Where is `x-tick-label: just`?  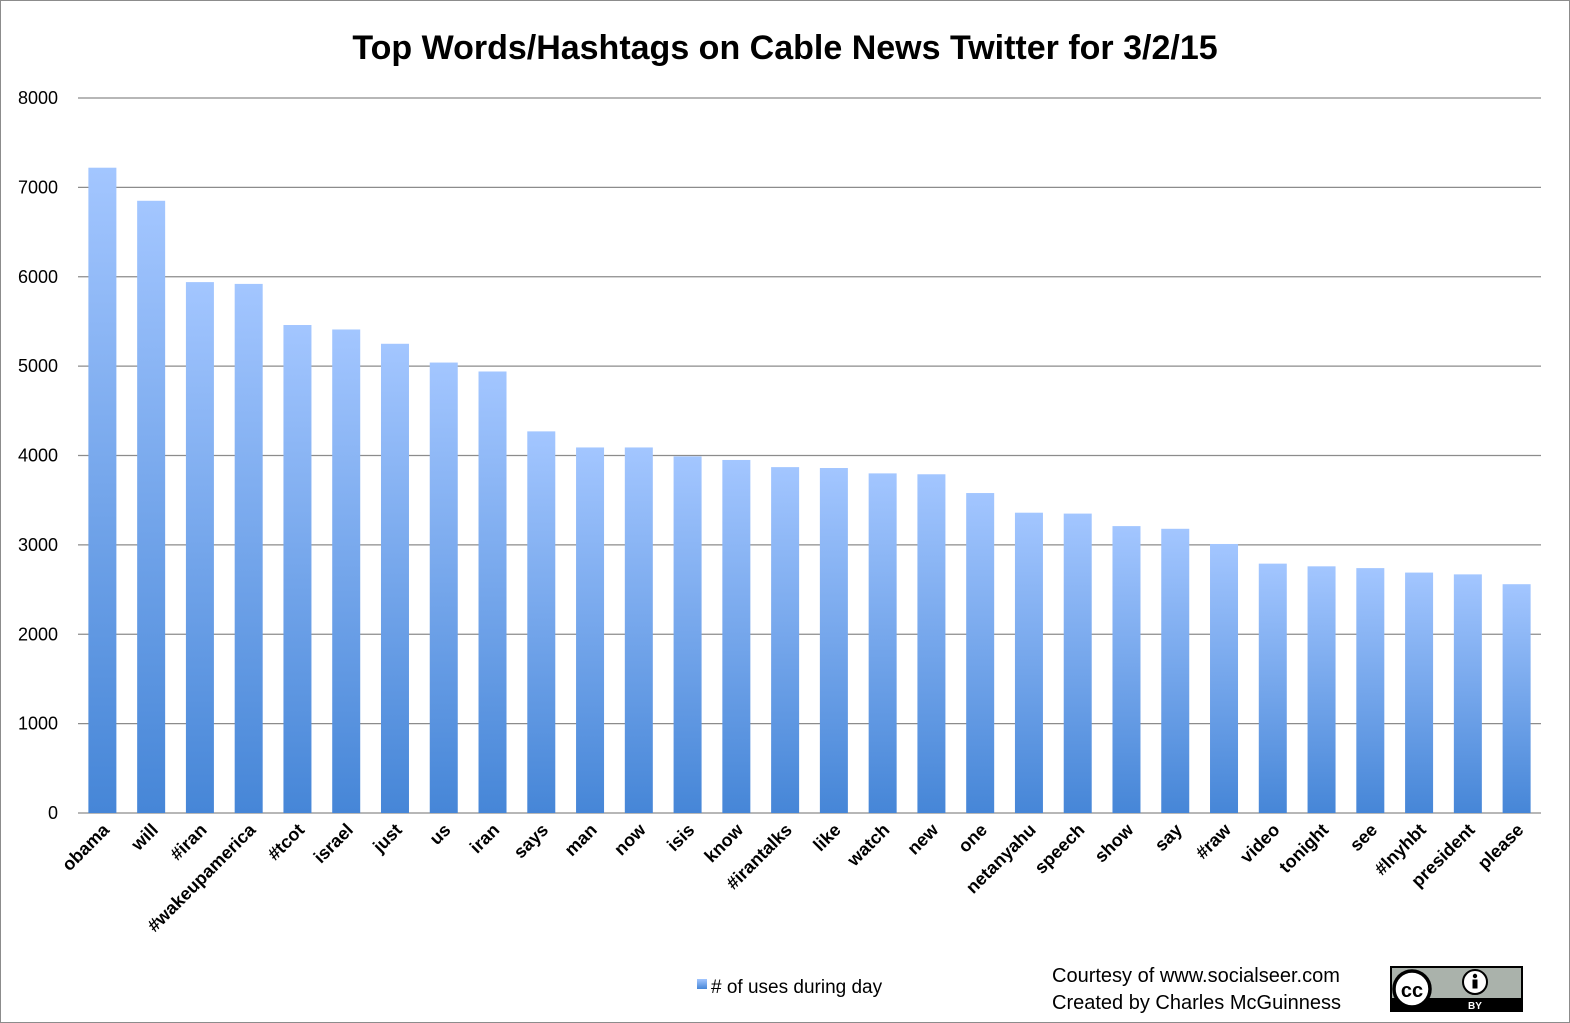 x-tick-label: just is located at coordinates (386, 838).